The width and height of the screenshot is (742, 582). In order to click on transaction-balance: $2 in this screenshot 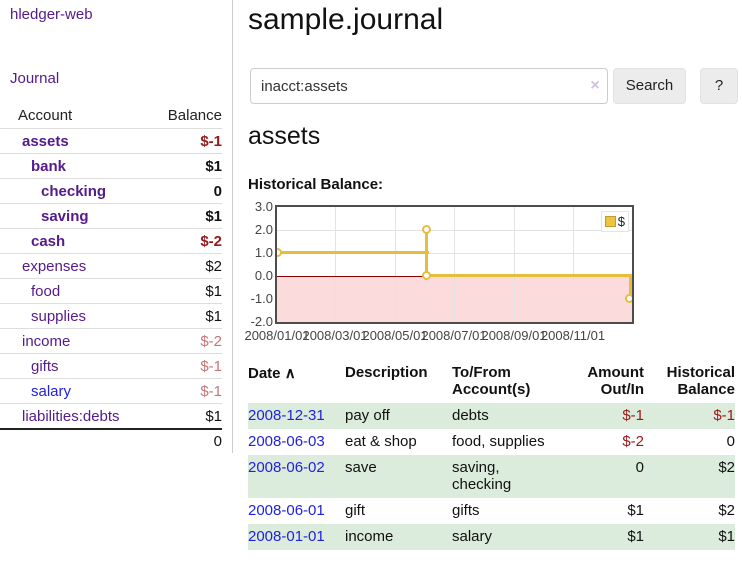, I will do `click(726, 467)`.